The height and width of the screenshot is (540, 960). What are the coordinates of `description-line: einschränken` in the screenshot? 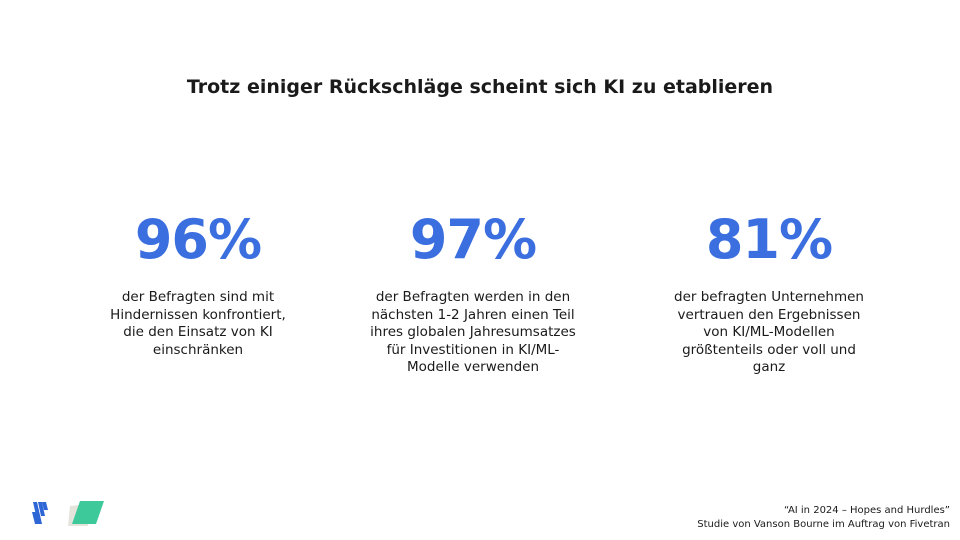 It's located at (198, 349).